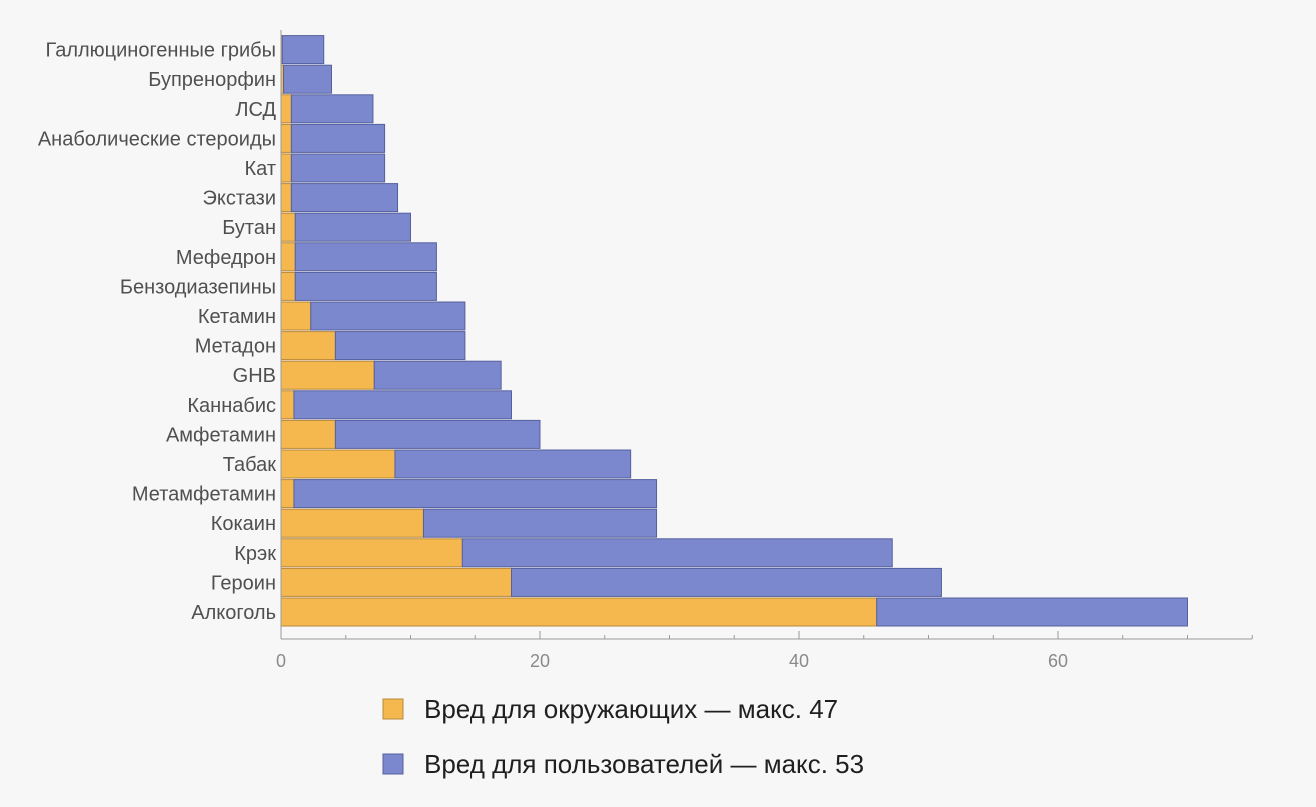  What do you see at coordinates (677, 553) in the screenshot?
I see `bar-users-крэк` at bounding box center [677, 553].